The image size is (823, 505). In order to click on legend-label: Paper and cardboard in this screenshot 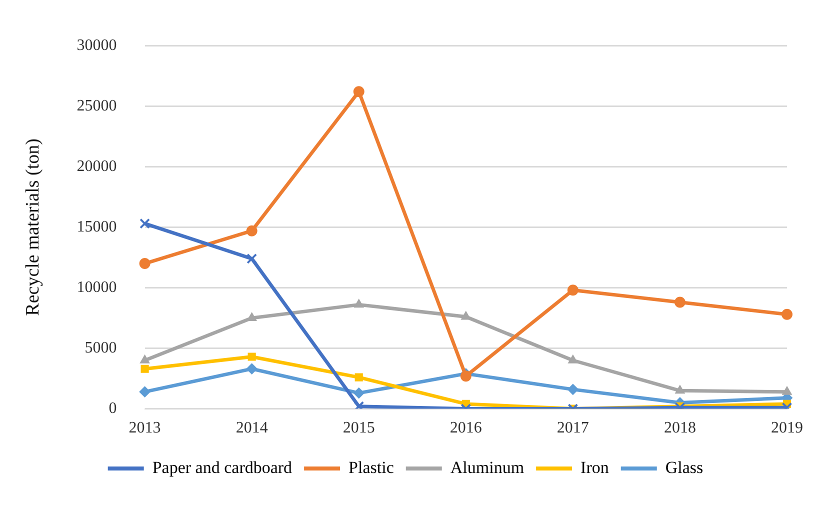, I will do `click(222, 467)`.